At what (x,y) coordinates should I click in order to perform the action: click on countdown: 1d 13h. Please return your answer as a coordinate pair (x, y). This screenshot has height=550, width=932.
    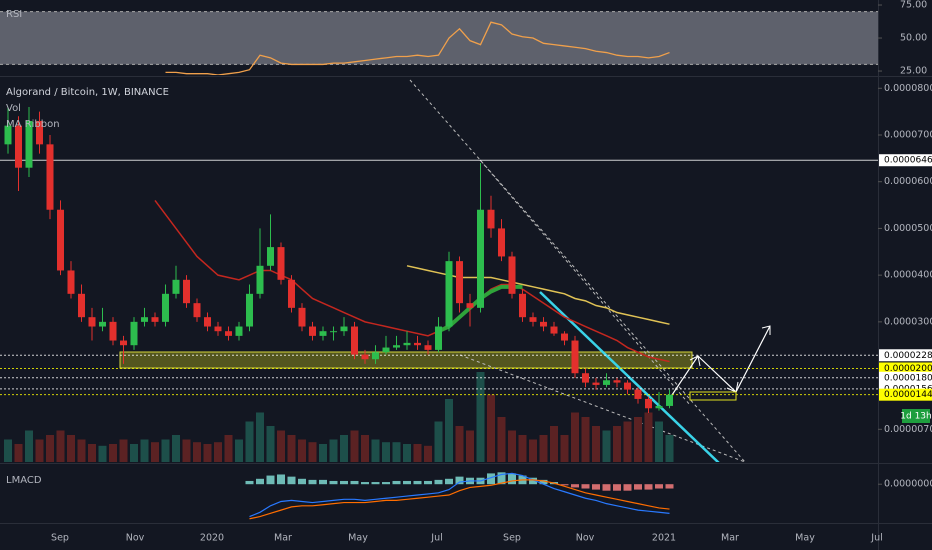
    Looking at the image, I should click on (915, 417).